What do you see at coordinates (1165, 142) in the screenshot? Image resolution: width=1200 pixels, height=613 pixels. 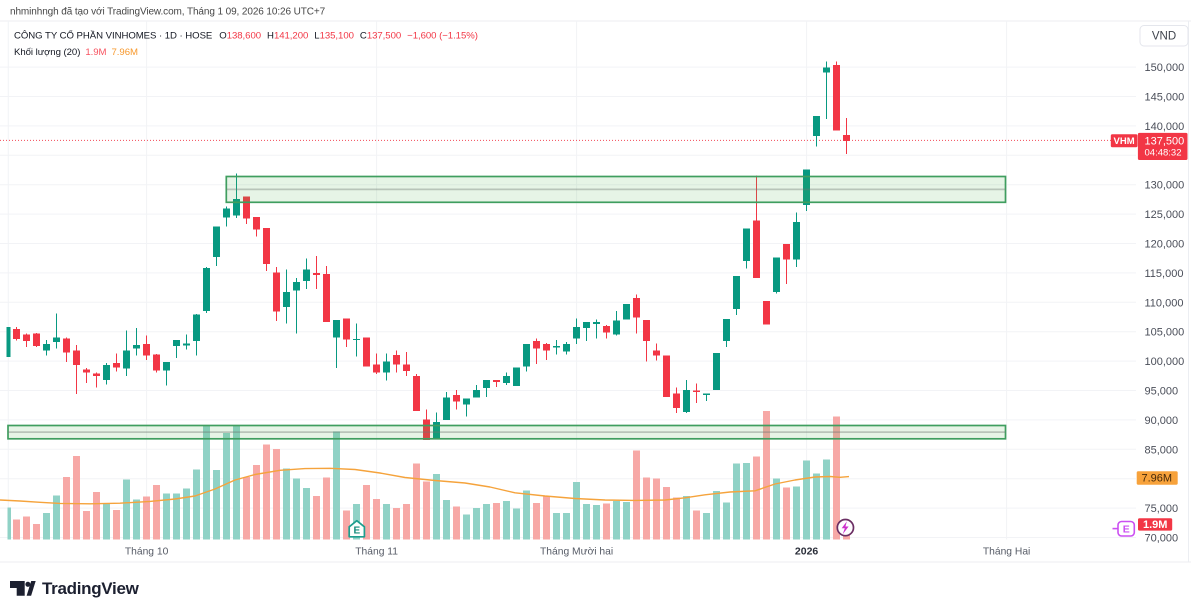 I see `svg-text: 137,500` at bounding box center [1165, 142].